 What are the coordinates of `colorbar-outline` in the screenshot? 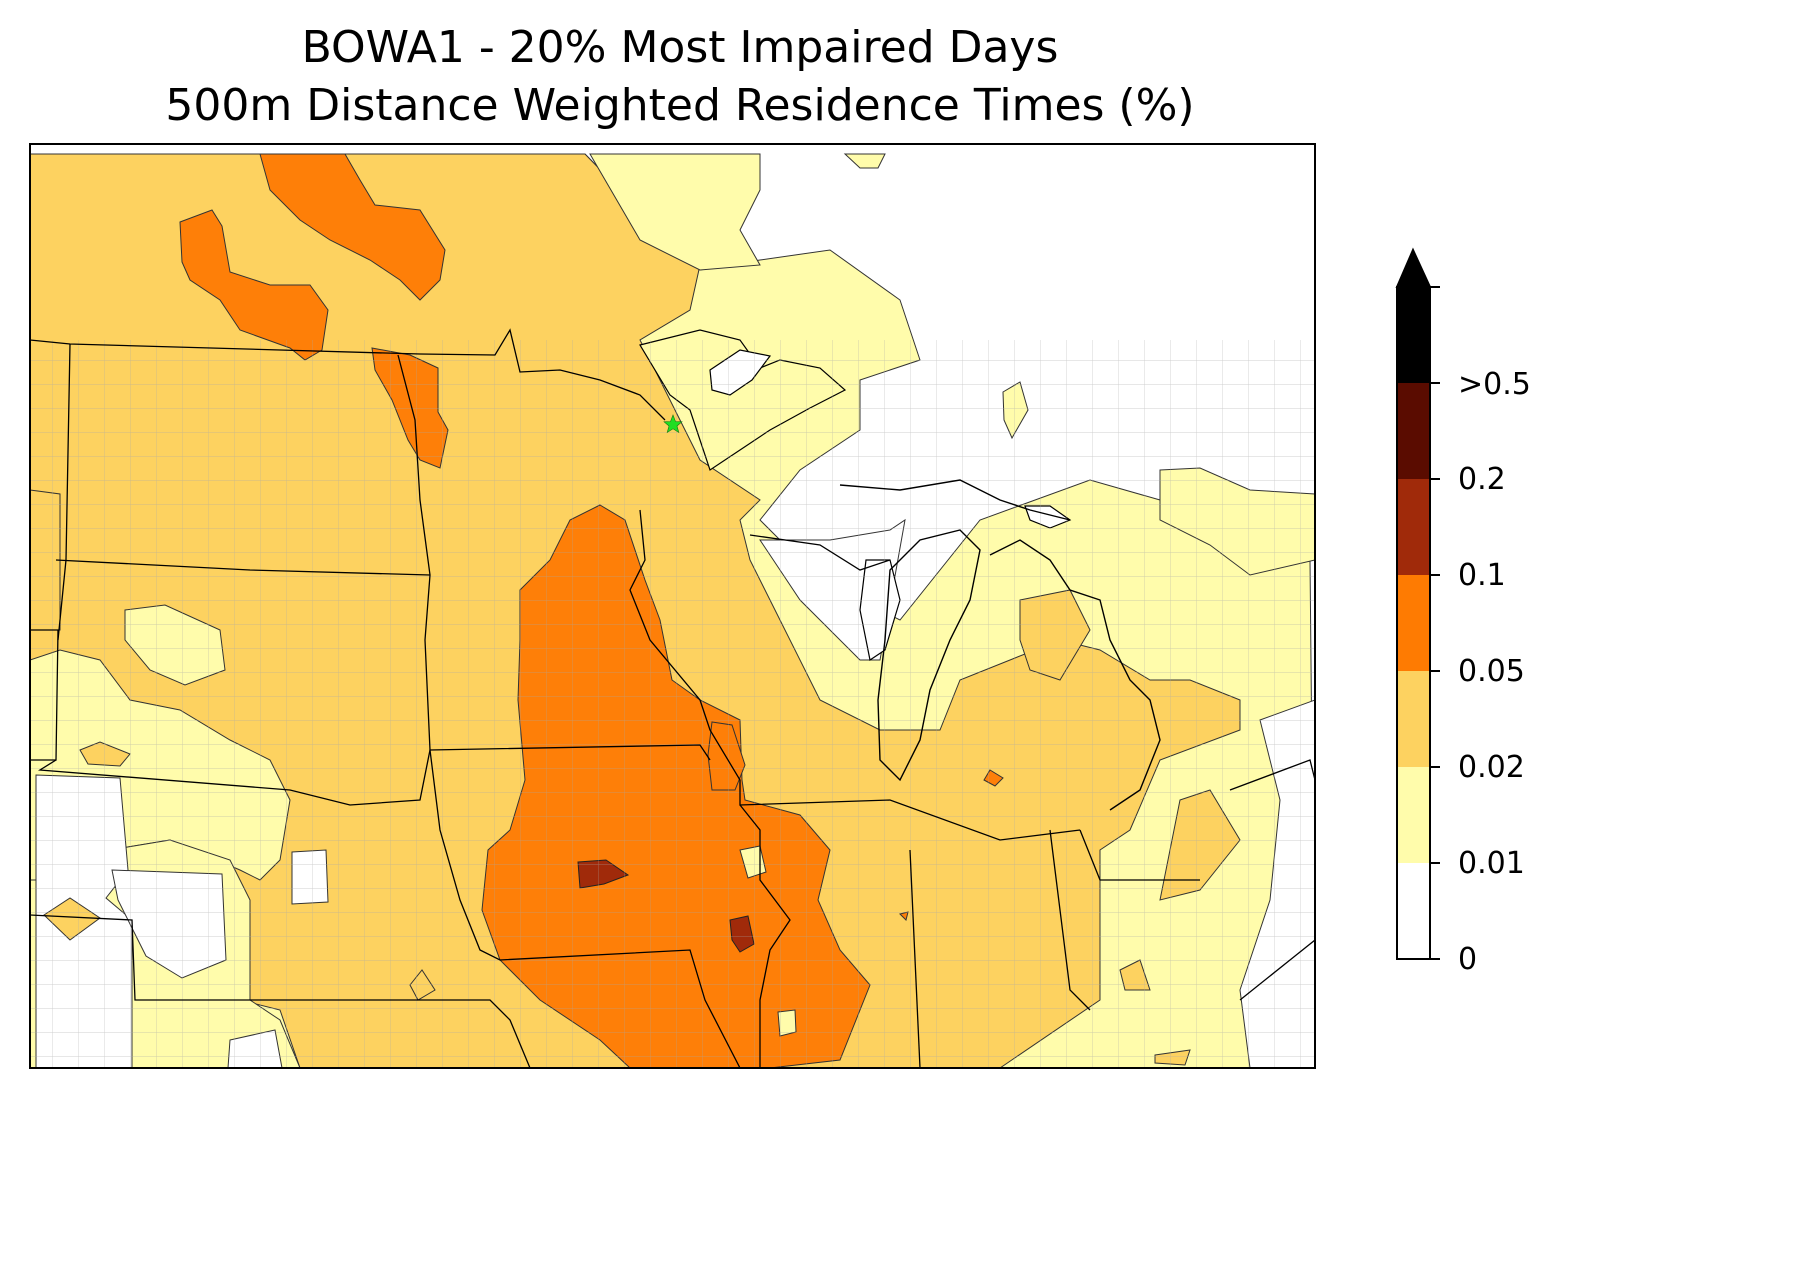 It's located at (1413, 623).